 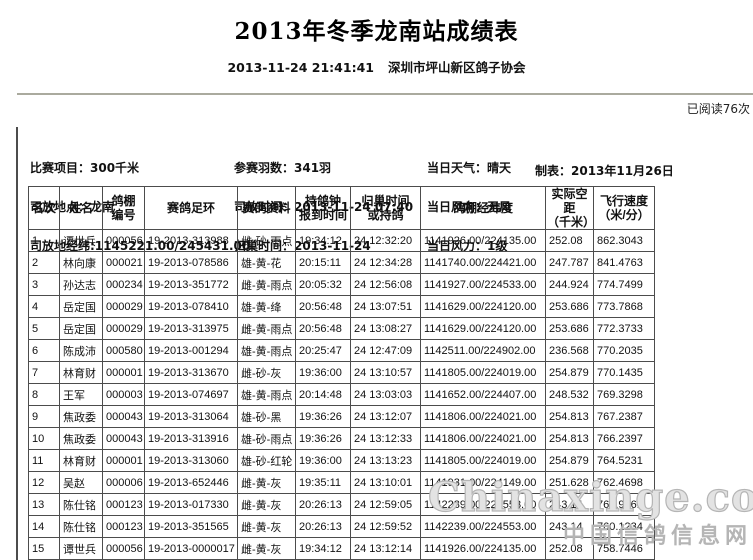 What do you see at coordinates (266, 526) in the screenshot?
I see `table-cell: 雌-黄-灰` at bounding box center [266, 526].